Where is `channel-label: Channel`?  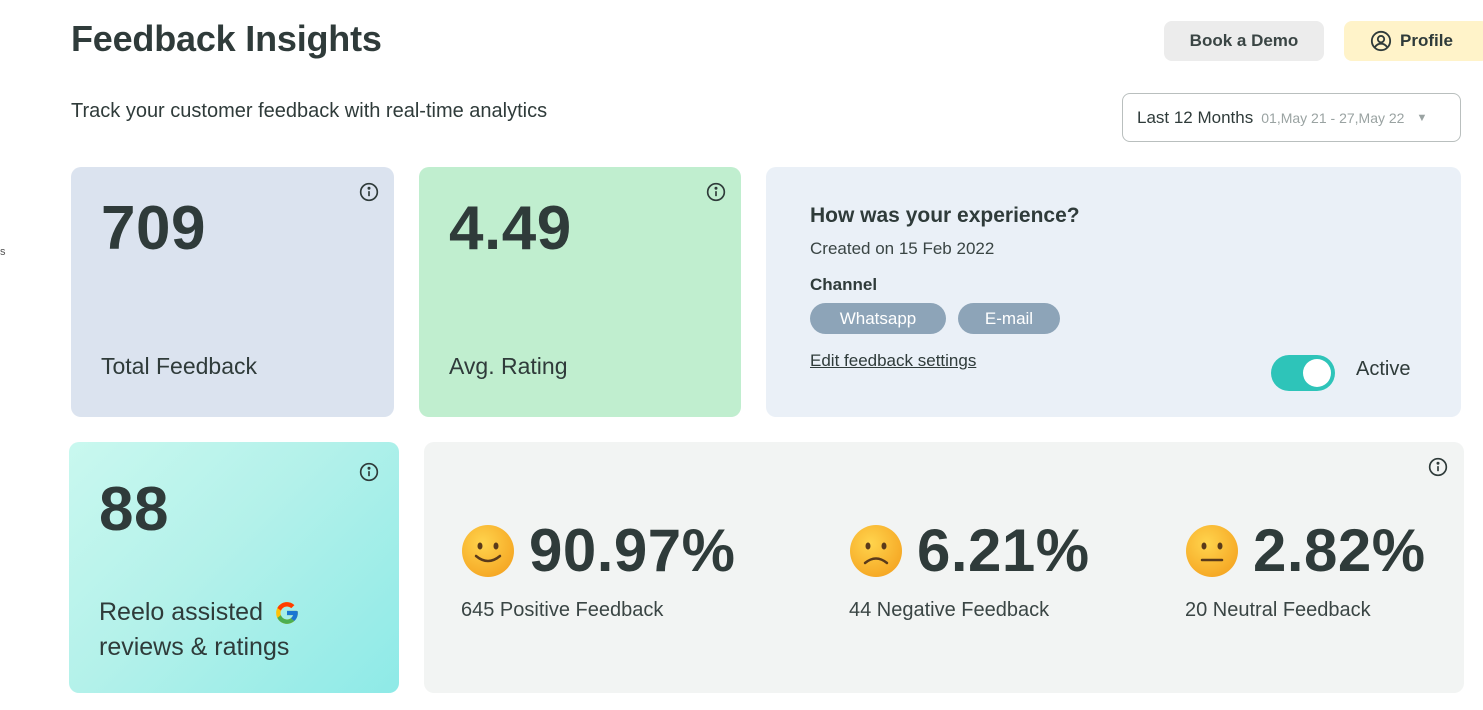
channel-label: Channel is located at coordinates (844, 284).